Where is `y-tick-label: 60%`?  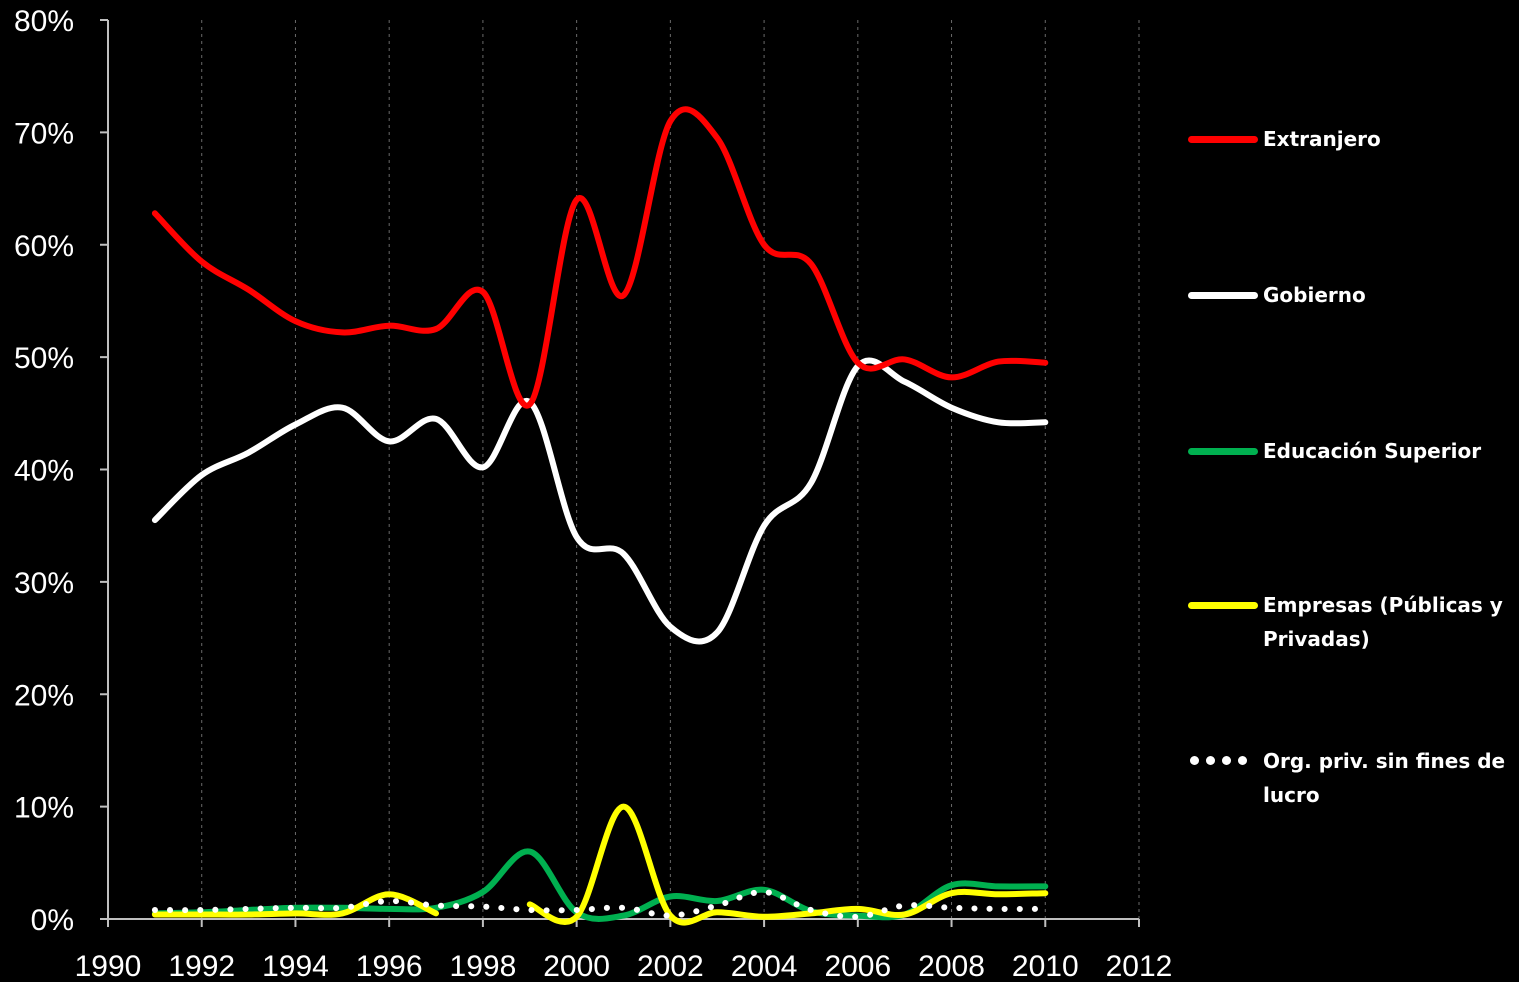 y-tick-label: 60% is located at coordinates (44, 246).